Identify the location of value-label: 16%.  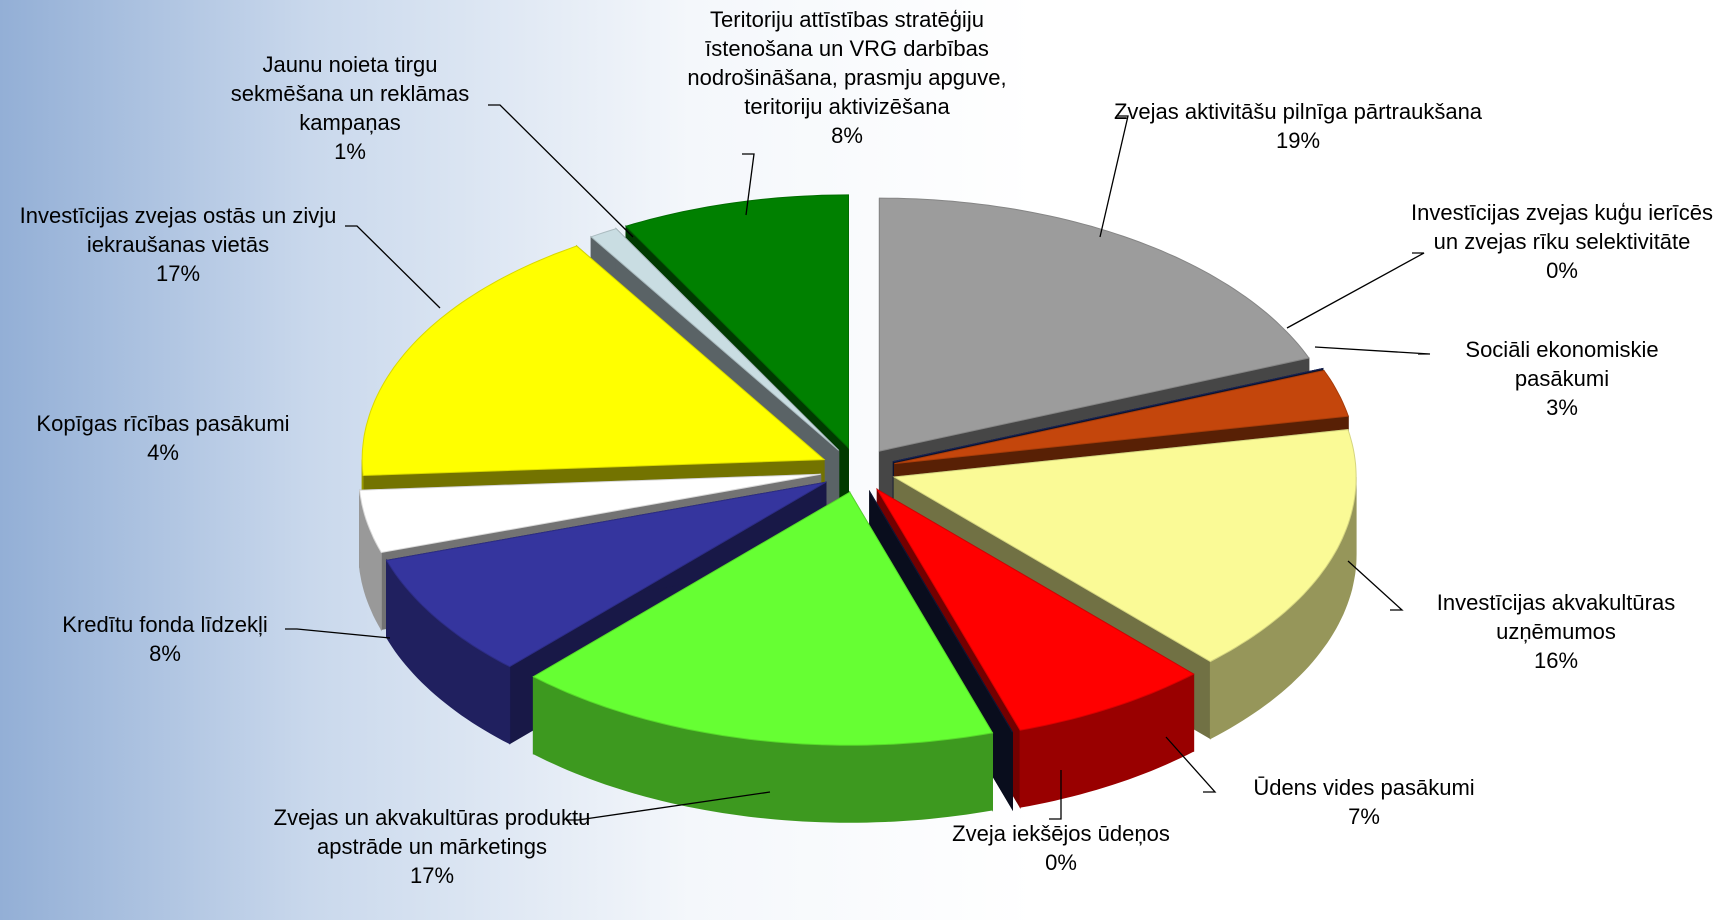
(1556, 660).